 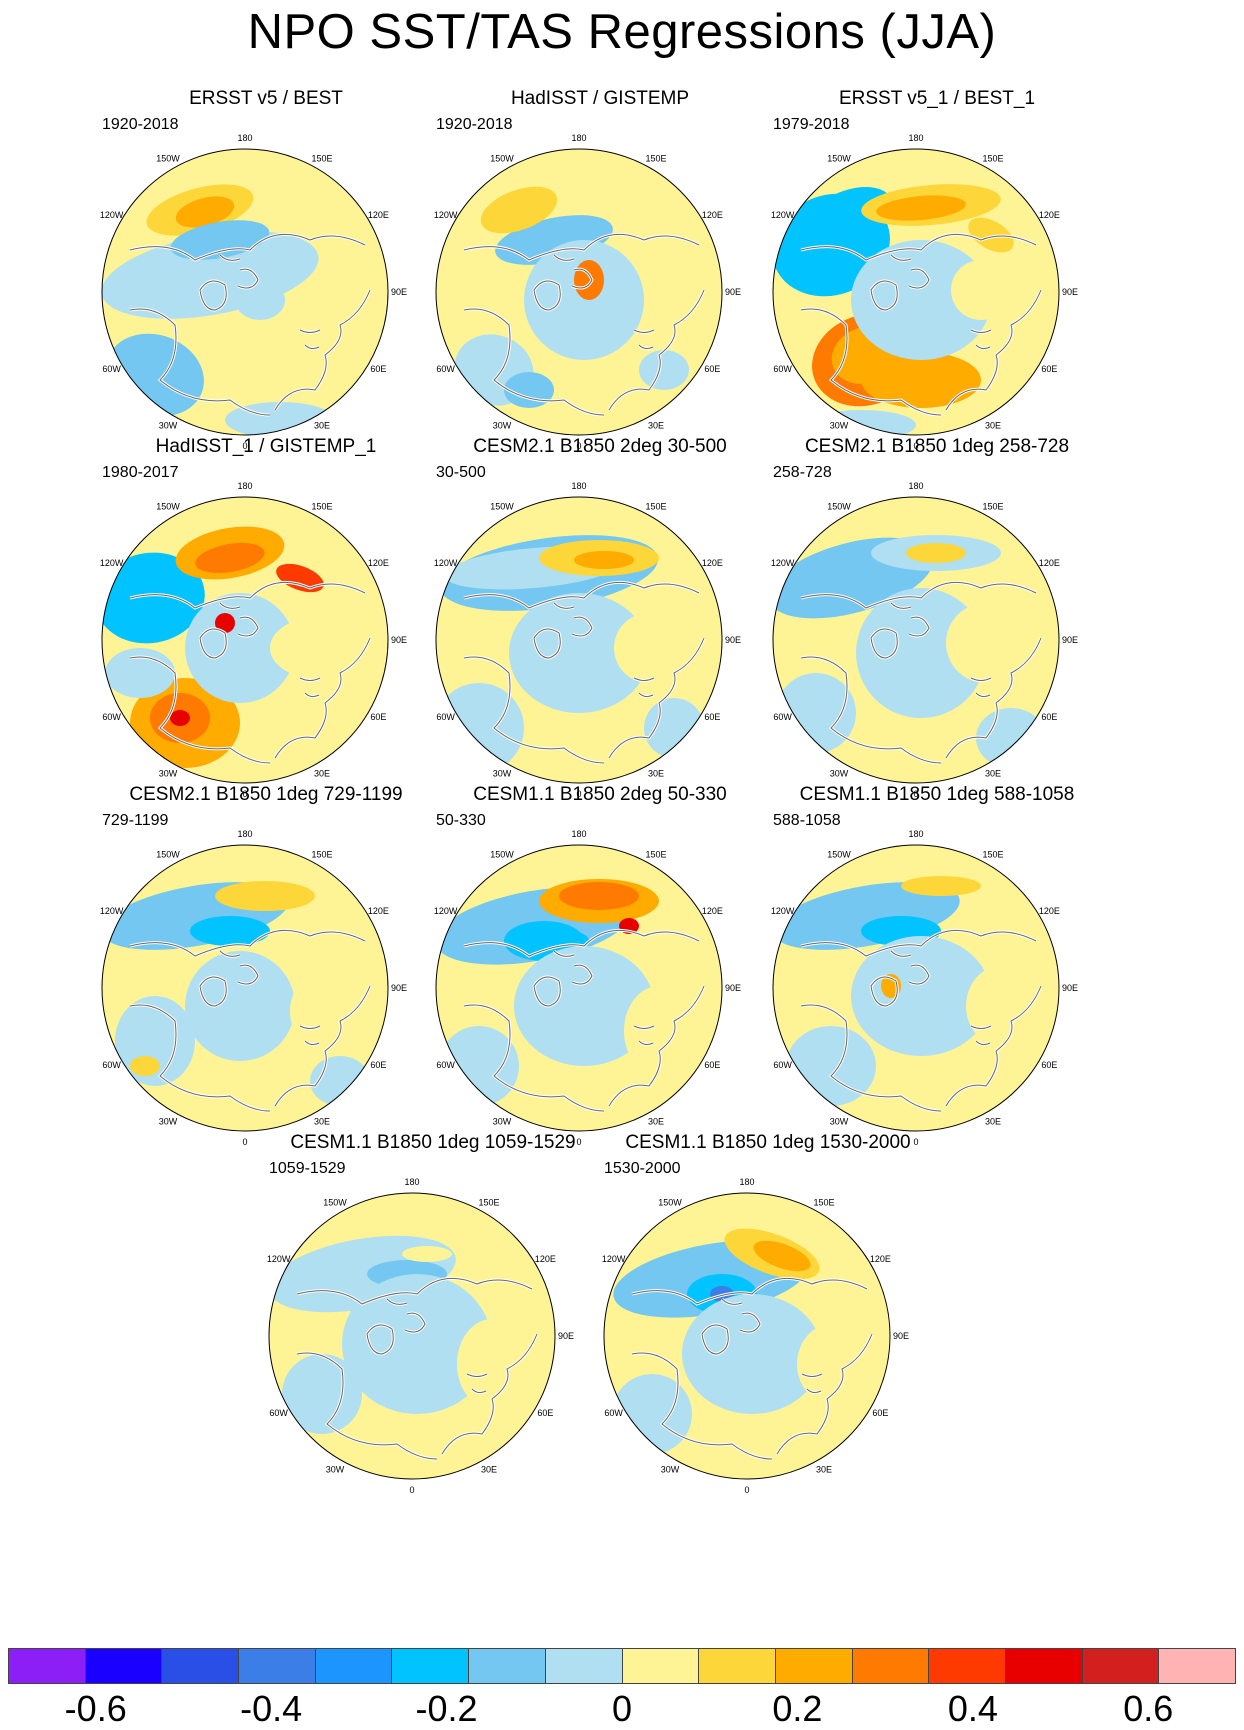 What do you see at coordinates (807, 820) in the screenshot?
I see `panel-years: 588-1058` at bounding box center [807, 820].